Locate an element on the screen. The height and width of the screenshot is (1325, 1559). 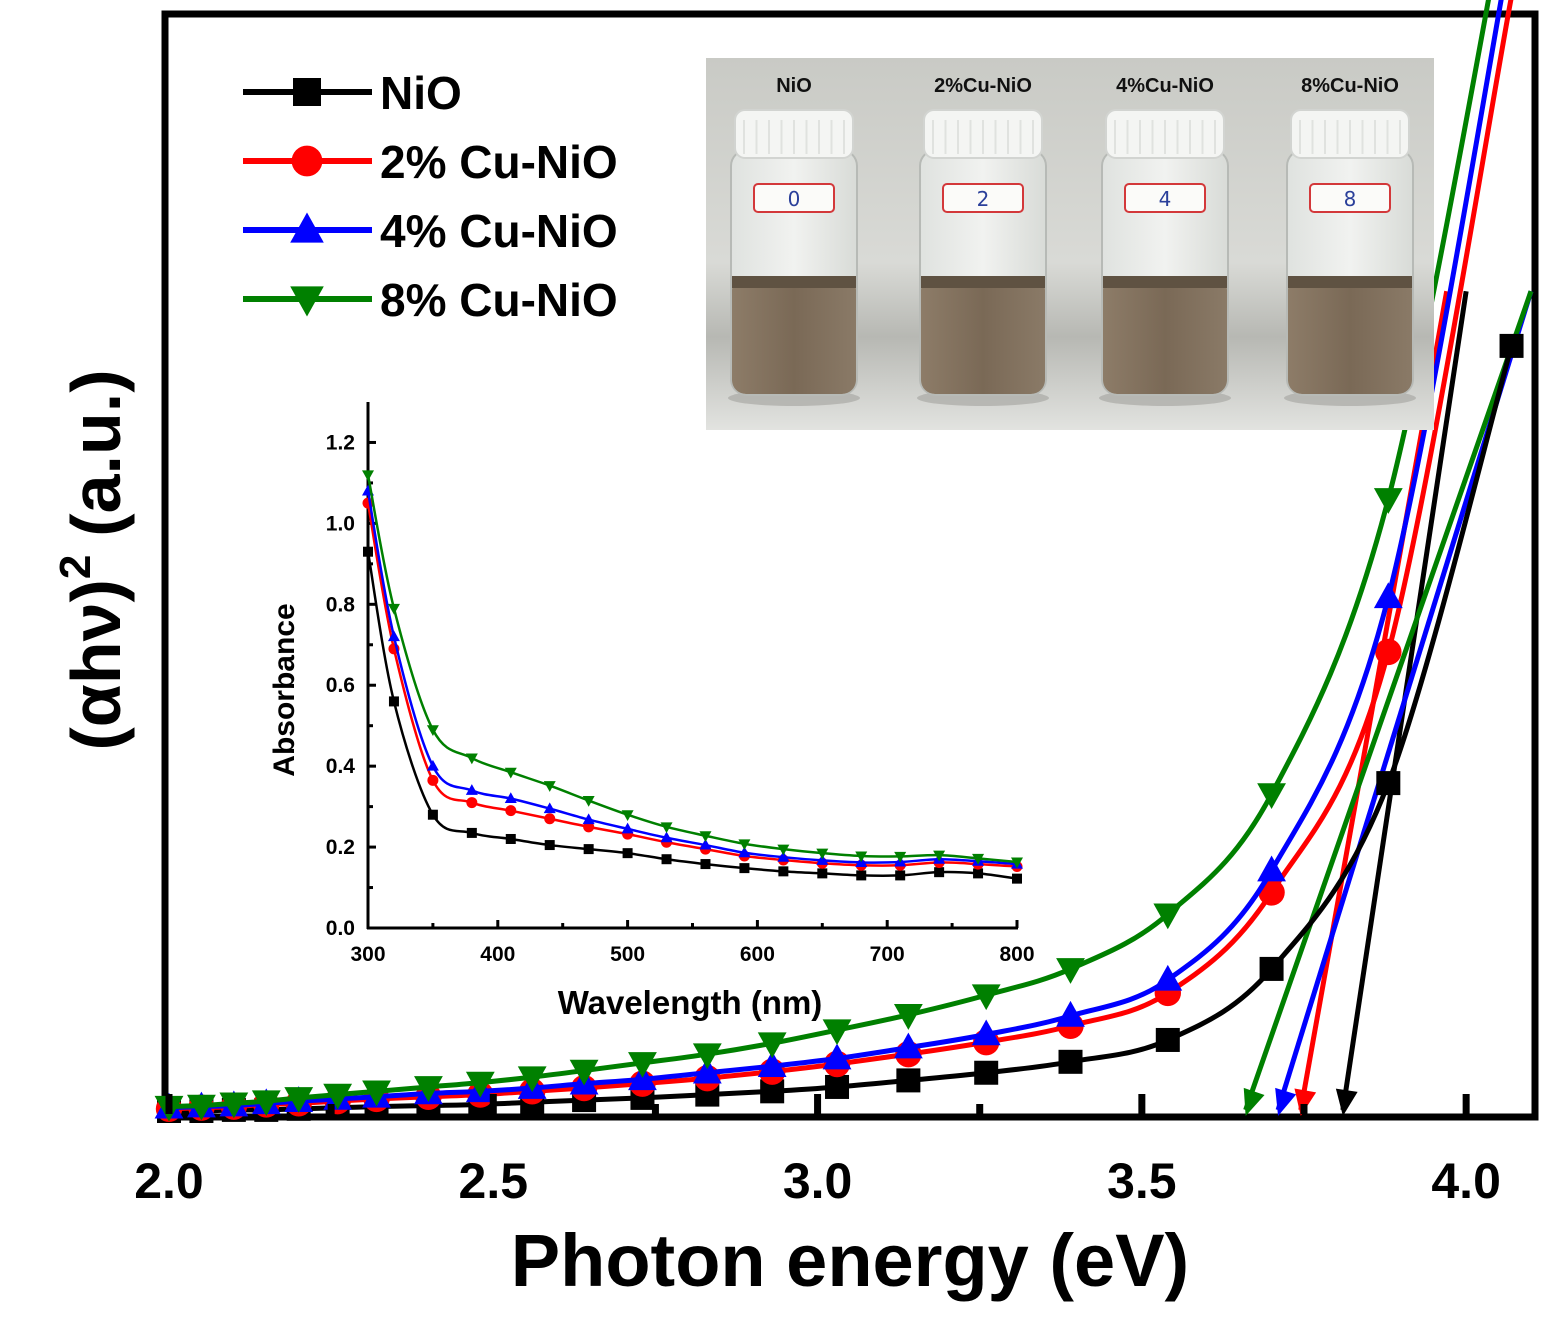
inset-x-axis-label: Wavelength (nm) is located at coordinates (690, 1002).